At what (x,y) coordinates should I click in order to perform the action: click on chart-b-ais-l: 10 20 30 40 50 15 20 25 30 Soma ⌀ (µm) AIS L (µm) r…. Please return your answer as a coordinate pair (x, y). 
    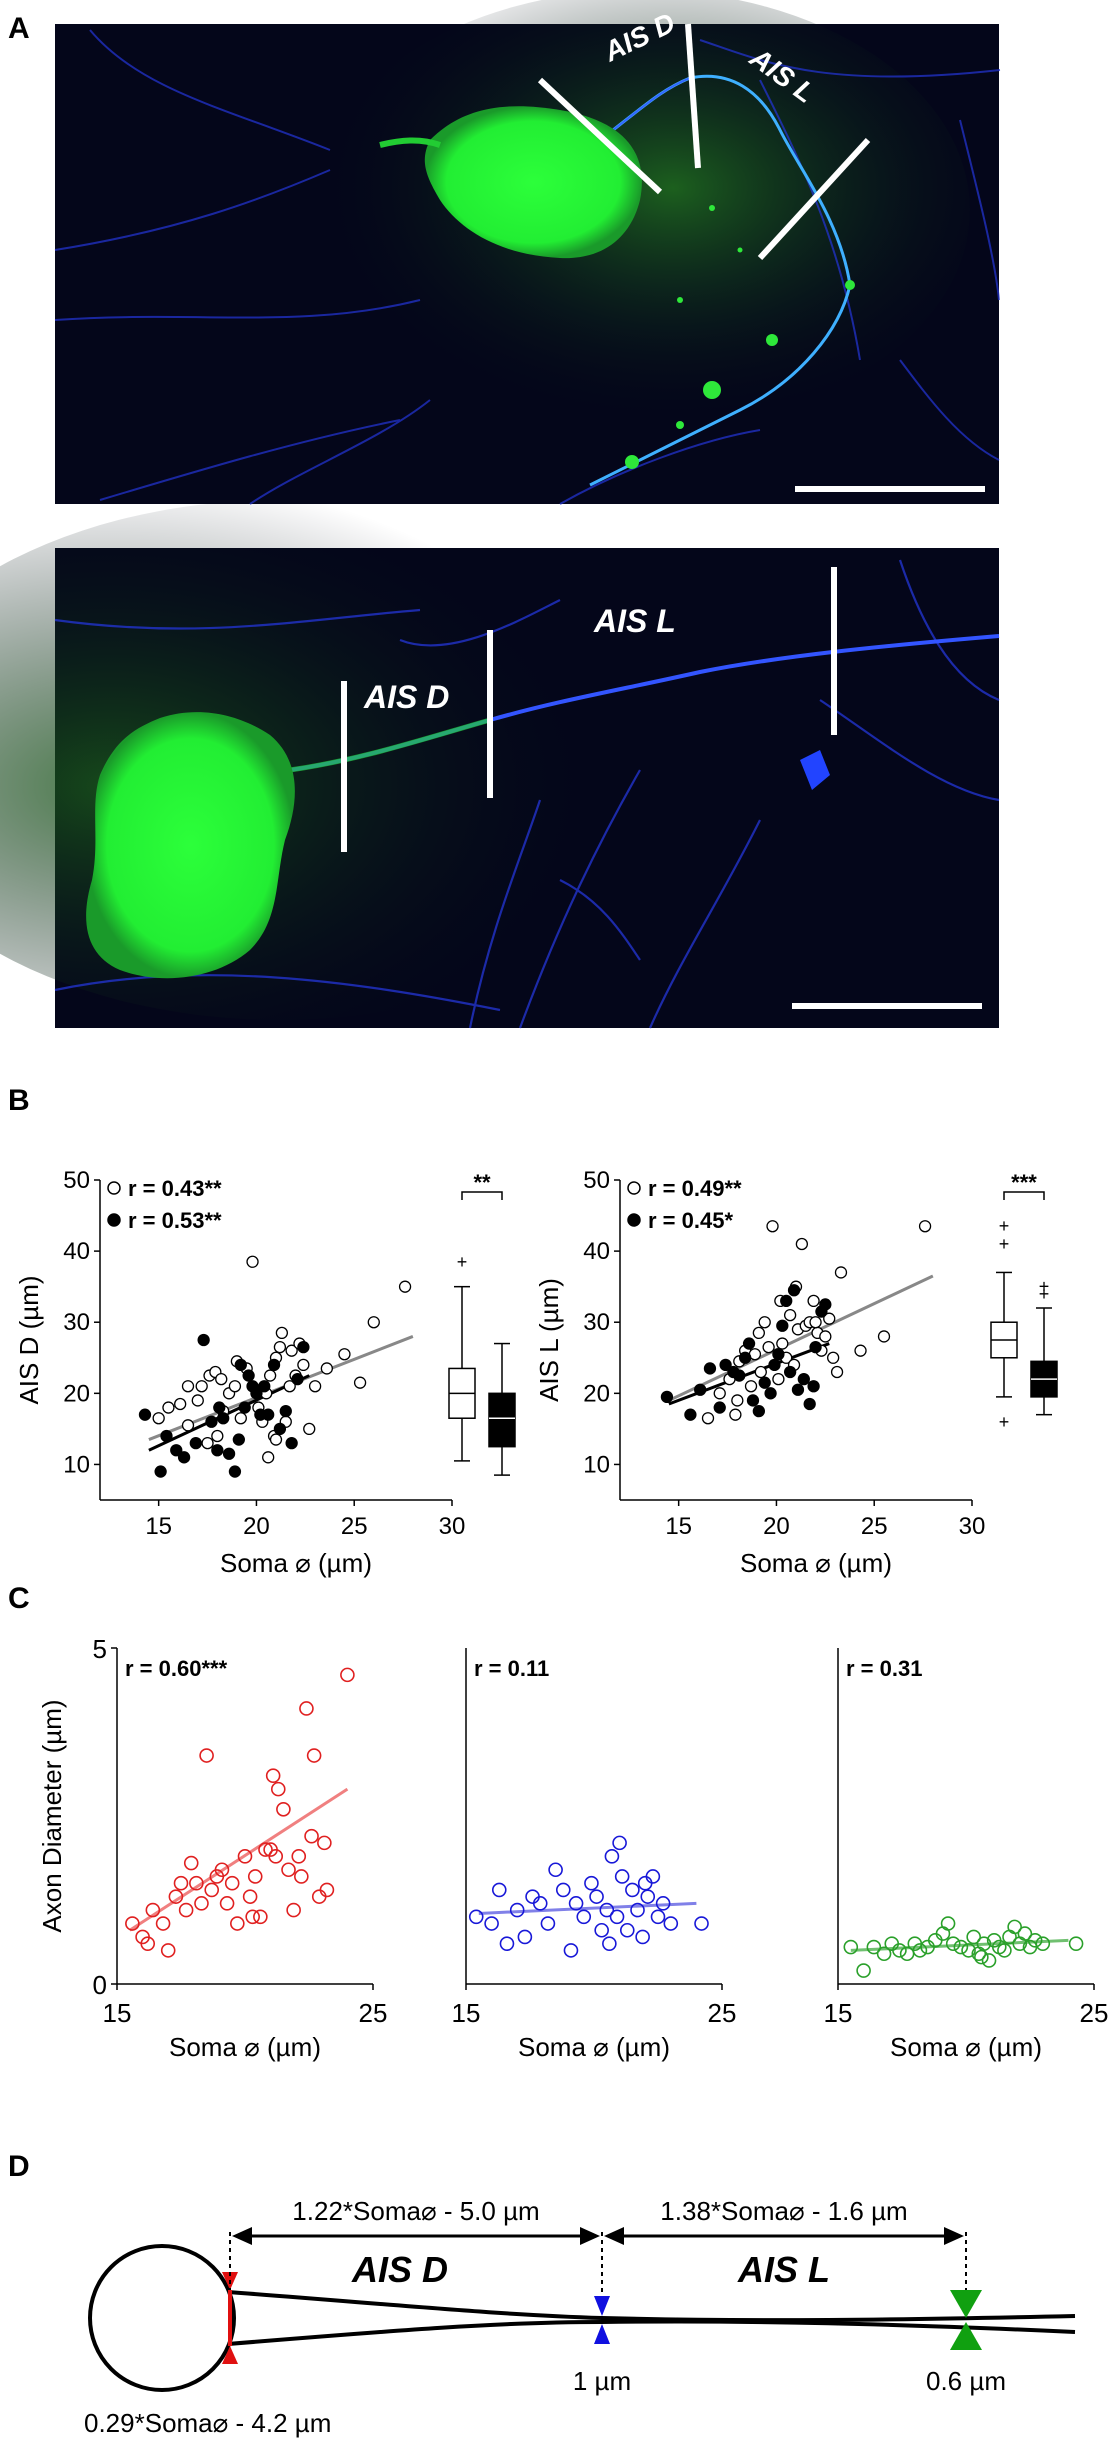
    Looking at the image, I should click on (796, 1372).